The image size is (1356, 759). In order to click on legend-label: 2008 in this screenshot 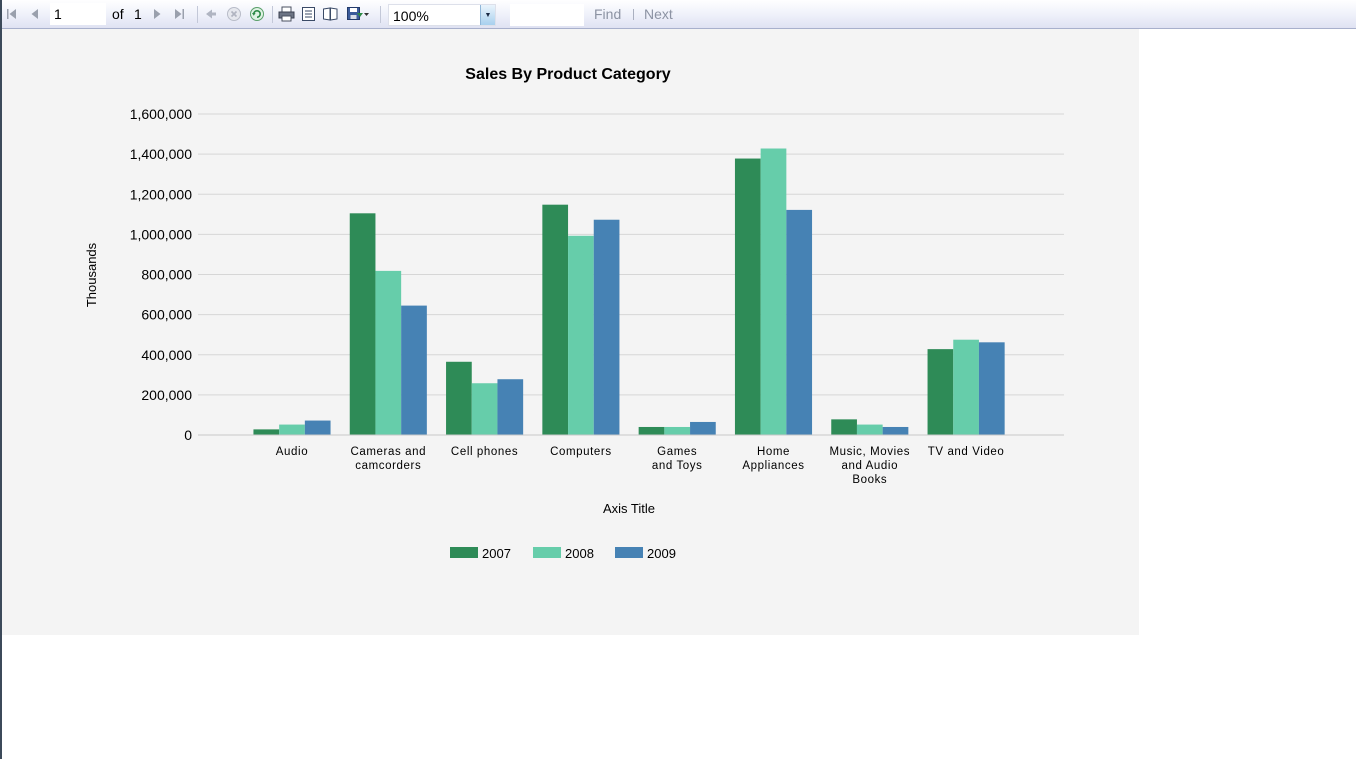, I will do `click(579, 553)`.